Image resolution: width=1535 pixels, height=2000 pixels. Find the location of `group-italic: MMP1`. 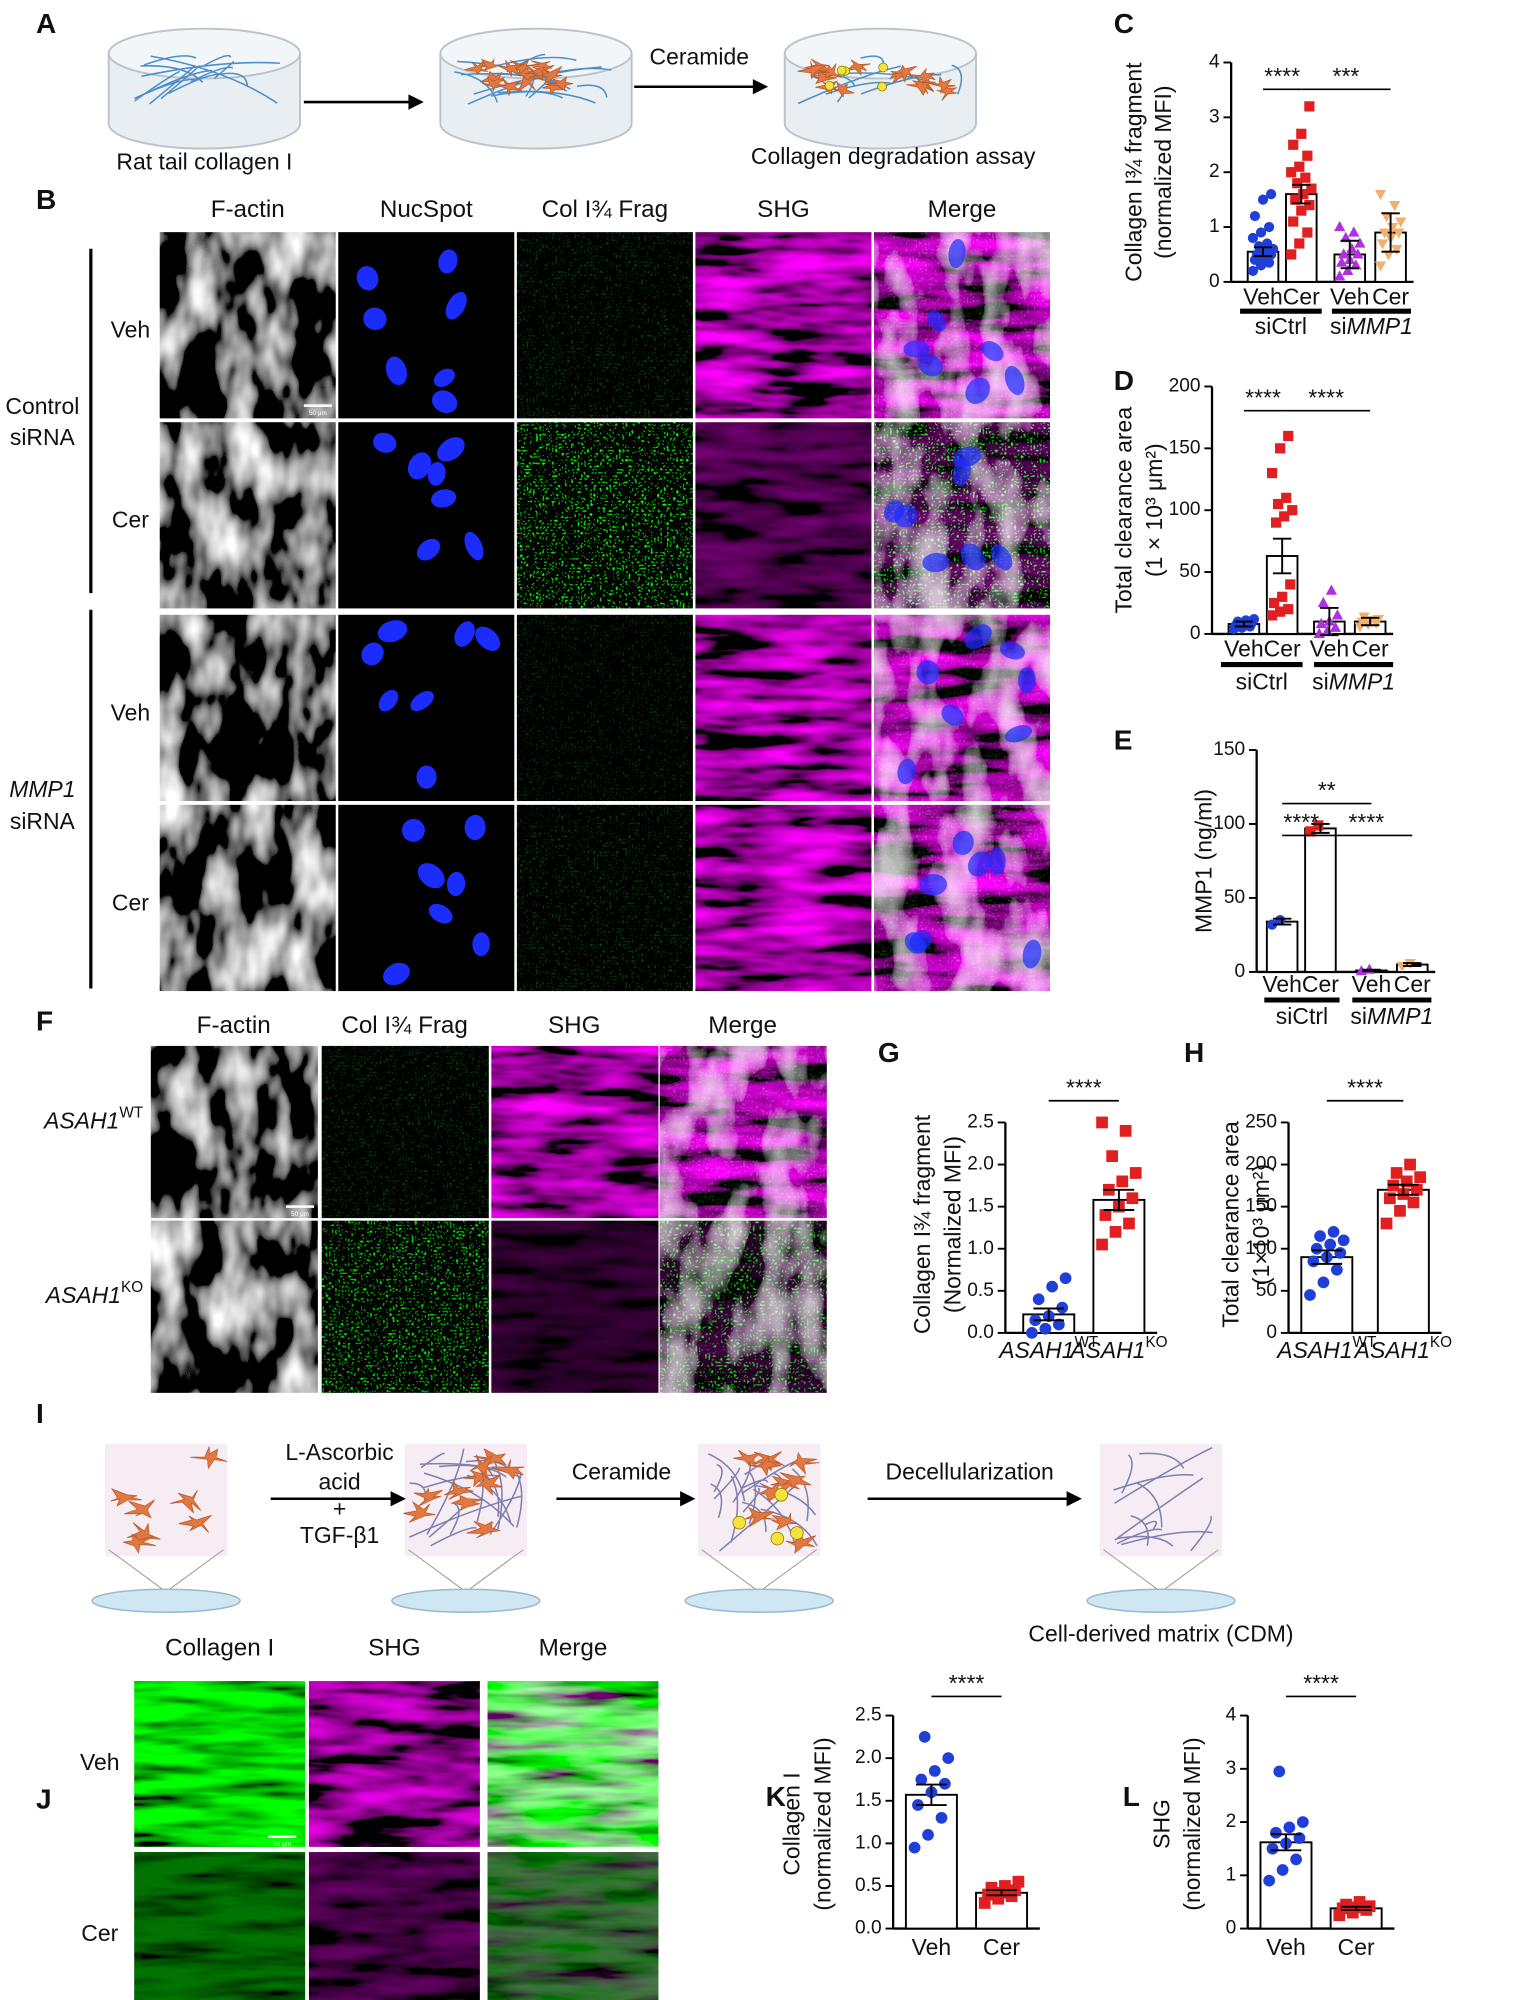

group-italic: MMP1 is located at coordinates (1400, 1016).